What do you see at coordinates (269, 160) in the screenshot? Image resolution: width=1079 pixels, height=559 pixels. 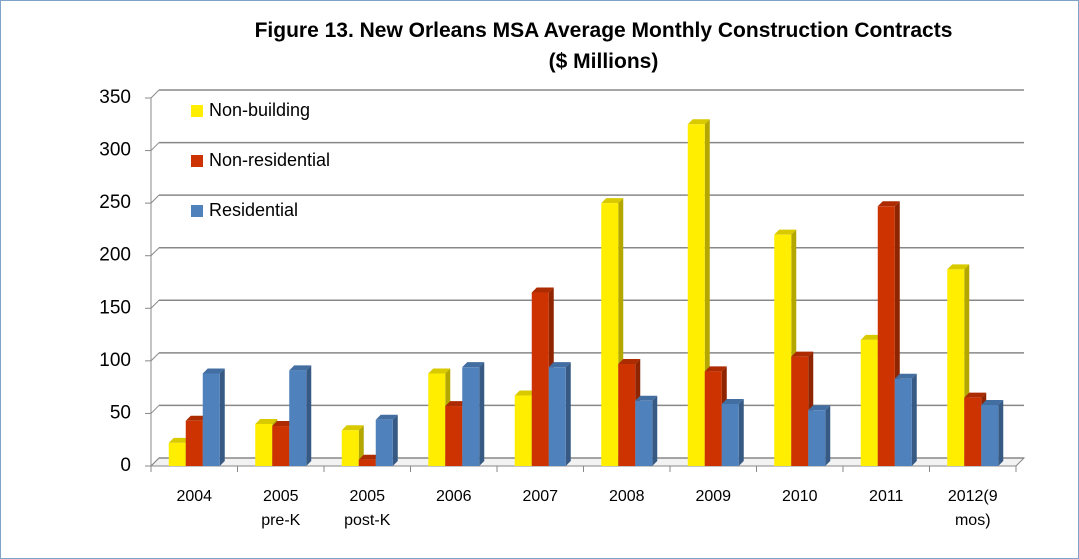 I see `legend-label: Non-residential` at bounding box center [269, 160].